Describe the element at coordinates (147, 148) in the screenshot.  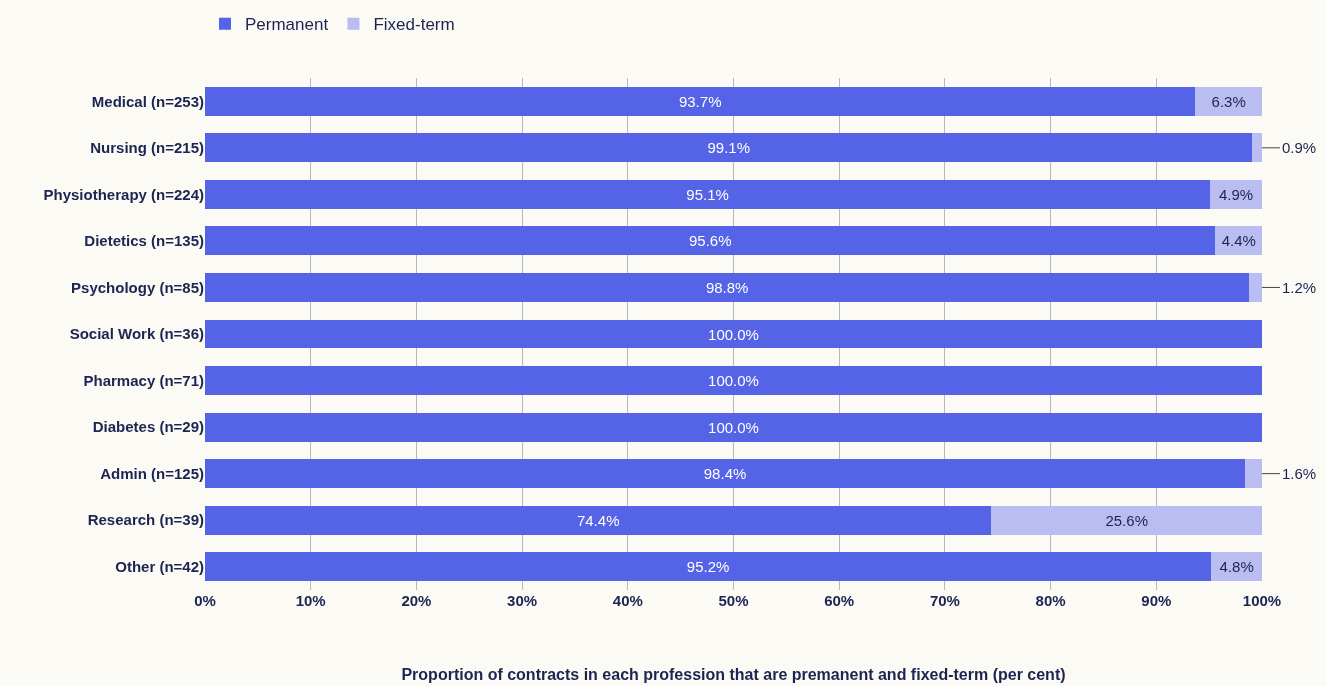
I see `y-tick-label: Nursing (n=215)` at that location.